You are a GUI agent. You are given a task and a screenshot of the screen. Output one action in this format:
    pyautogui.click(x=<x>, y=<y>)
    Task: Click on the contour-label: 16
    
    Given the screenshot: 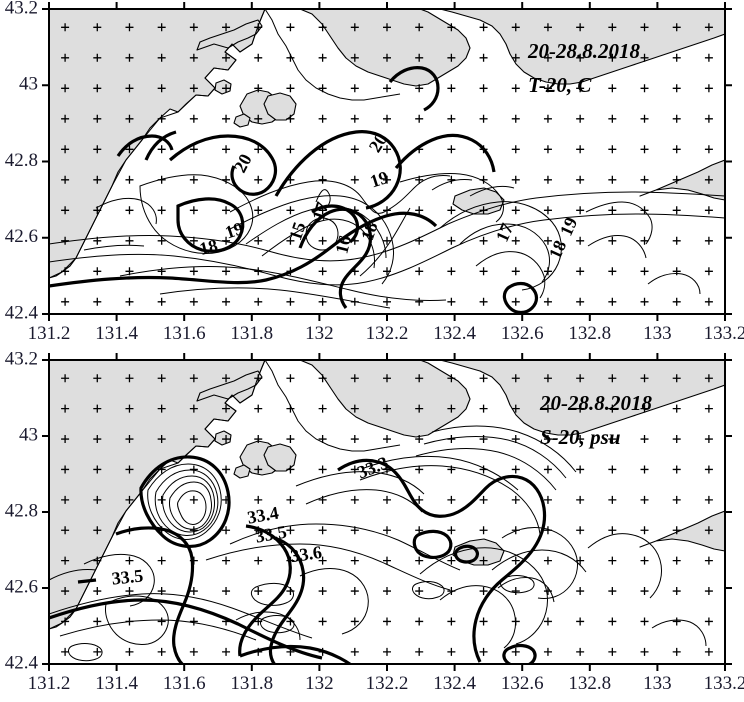 What is the action you would take?
    pyautogui.click(x=343, y=244)
    